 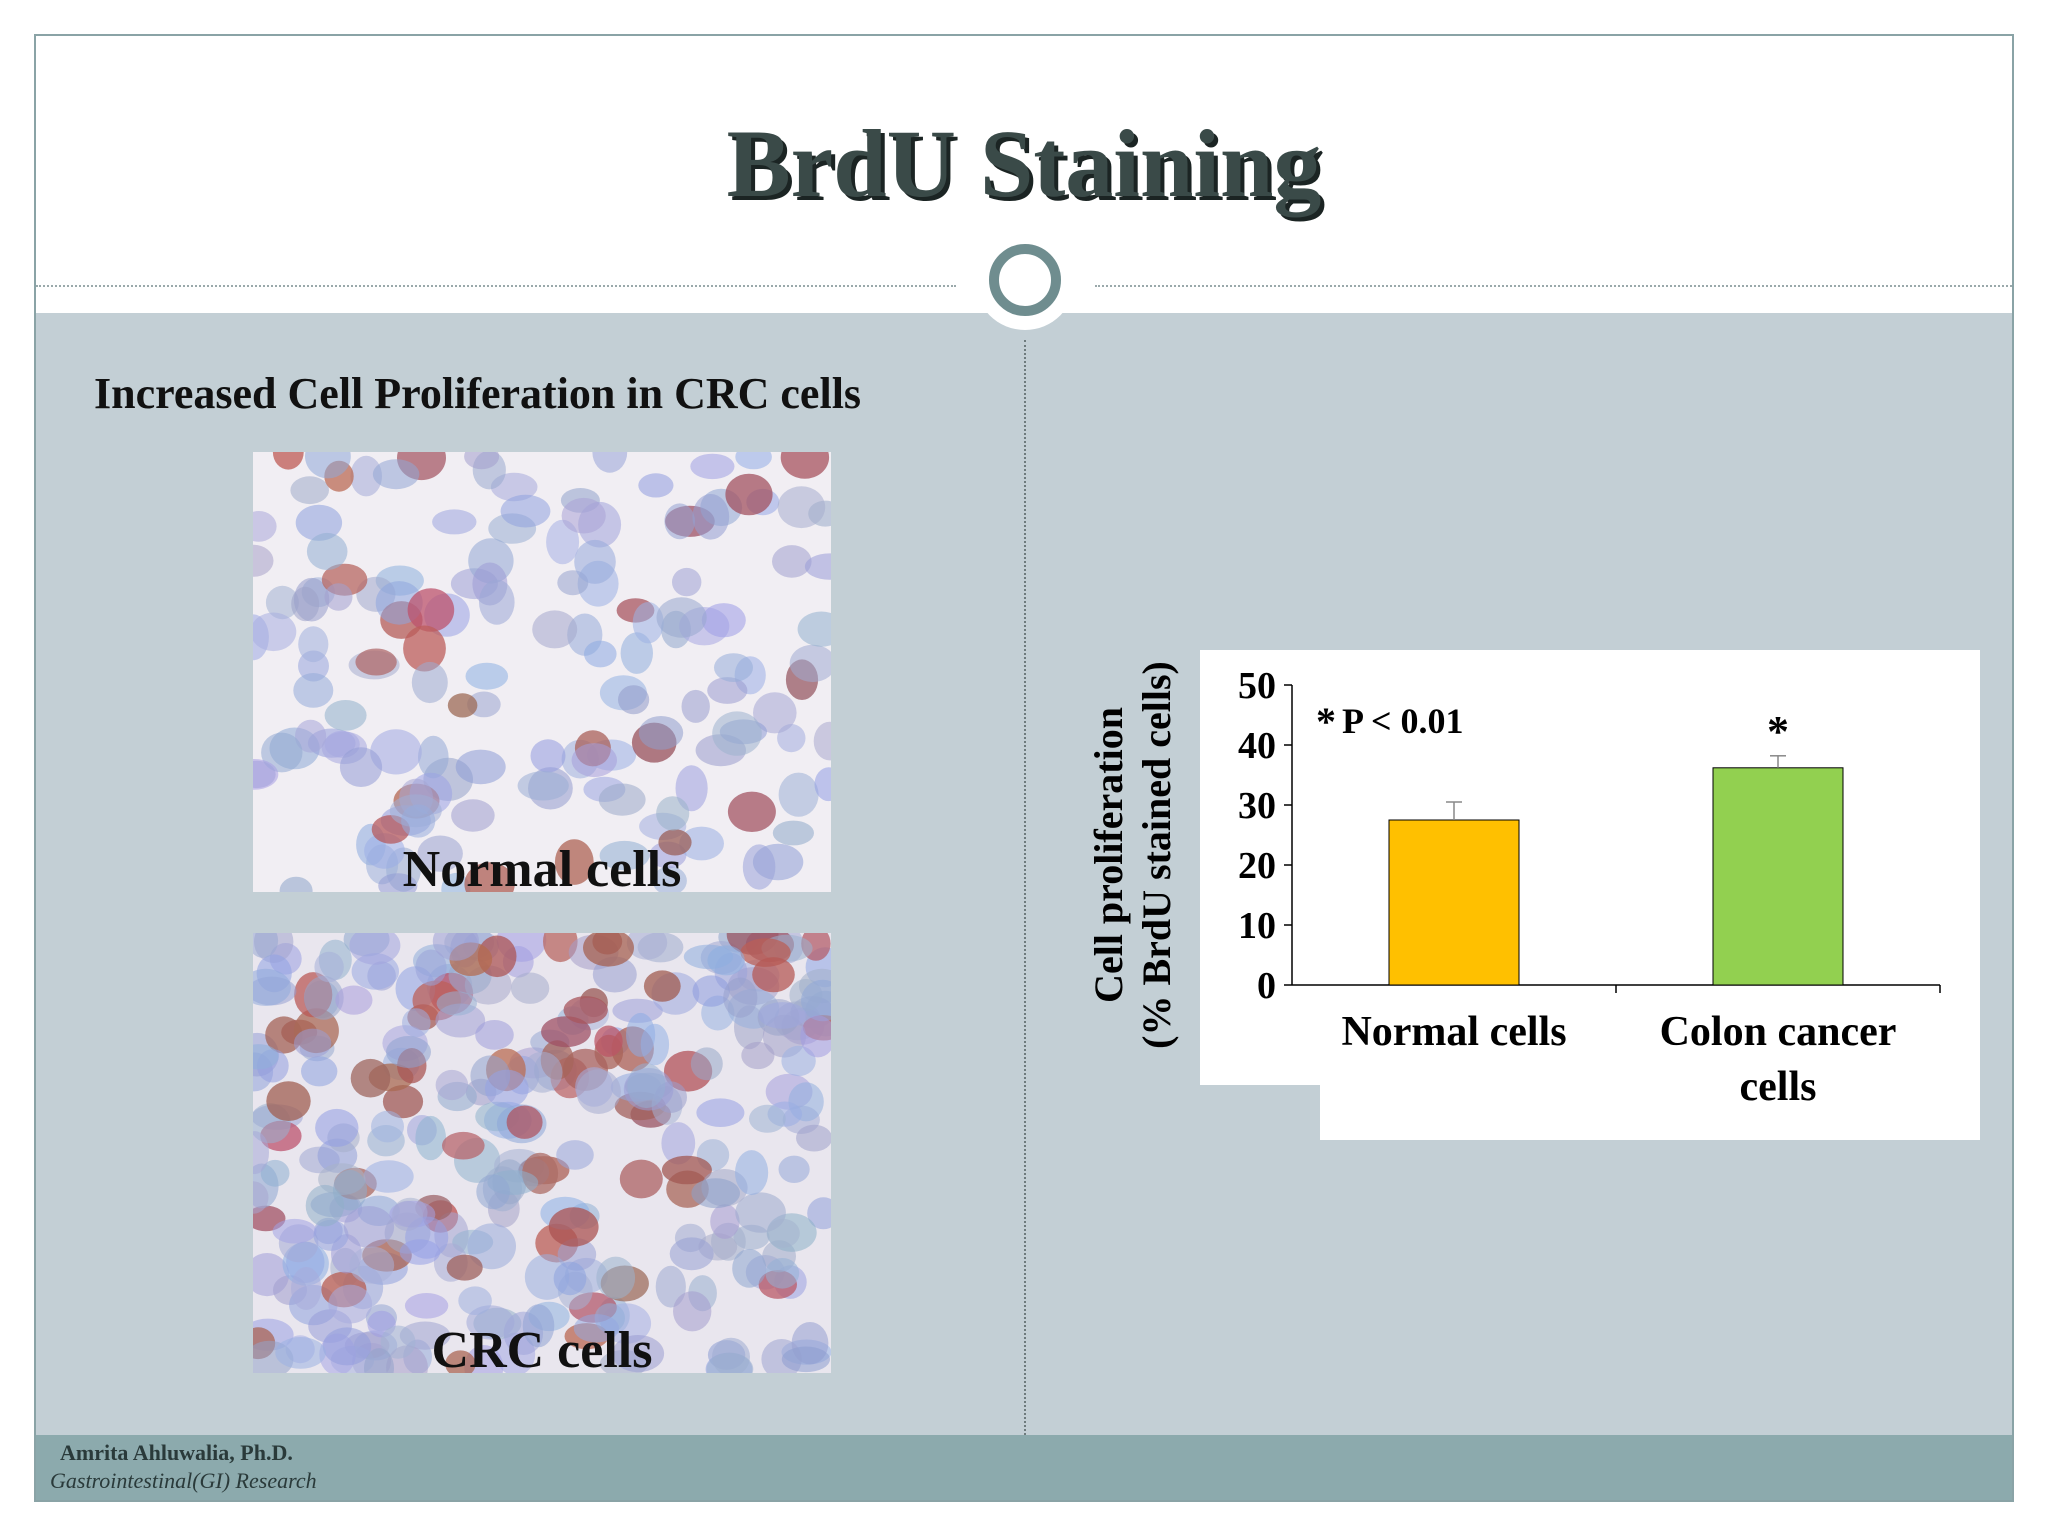 I want to click on normal-cells-micrograph, so click(x=542, y=672).